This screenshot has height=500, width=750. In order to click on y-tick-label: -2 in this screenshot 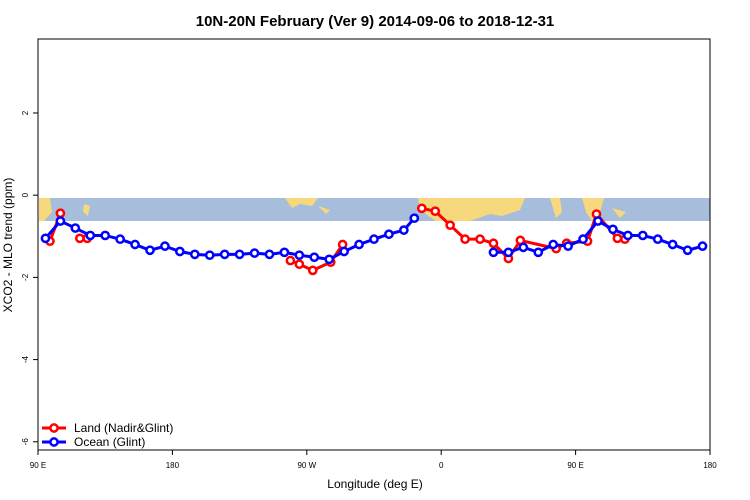, I will do `click(25, 277)`.